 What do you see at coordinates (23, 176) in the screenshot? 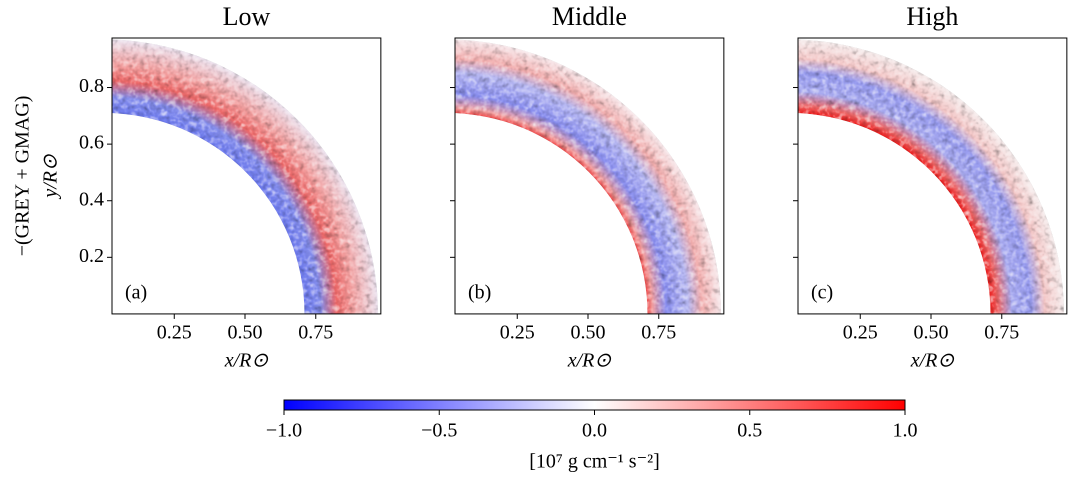
I see `y-axis-label: −(GREY + GMAG)` at bounding box center [23, 176].